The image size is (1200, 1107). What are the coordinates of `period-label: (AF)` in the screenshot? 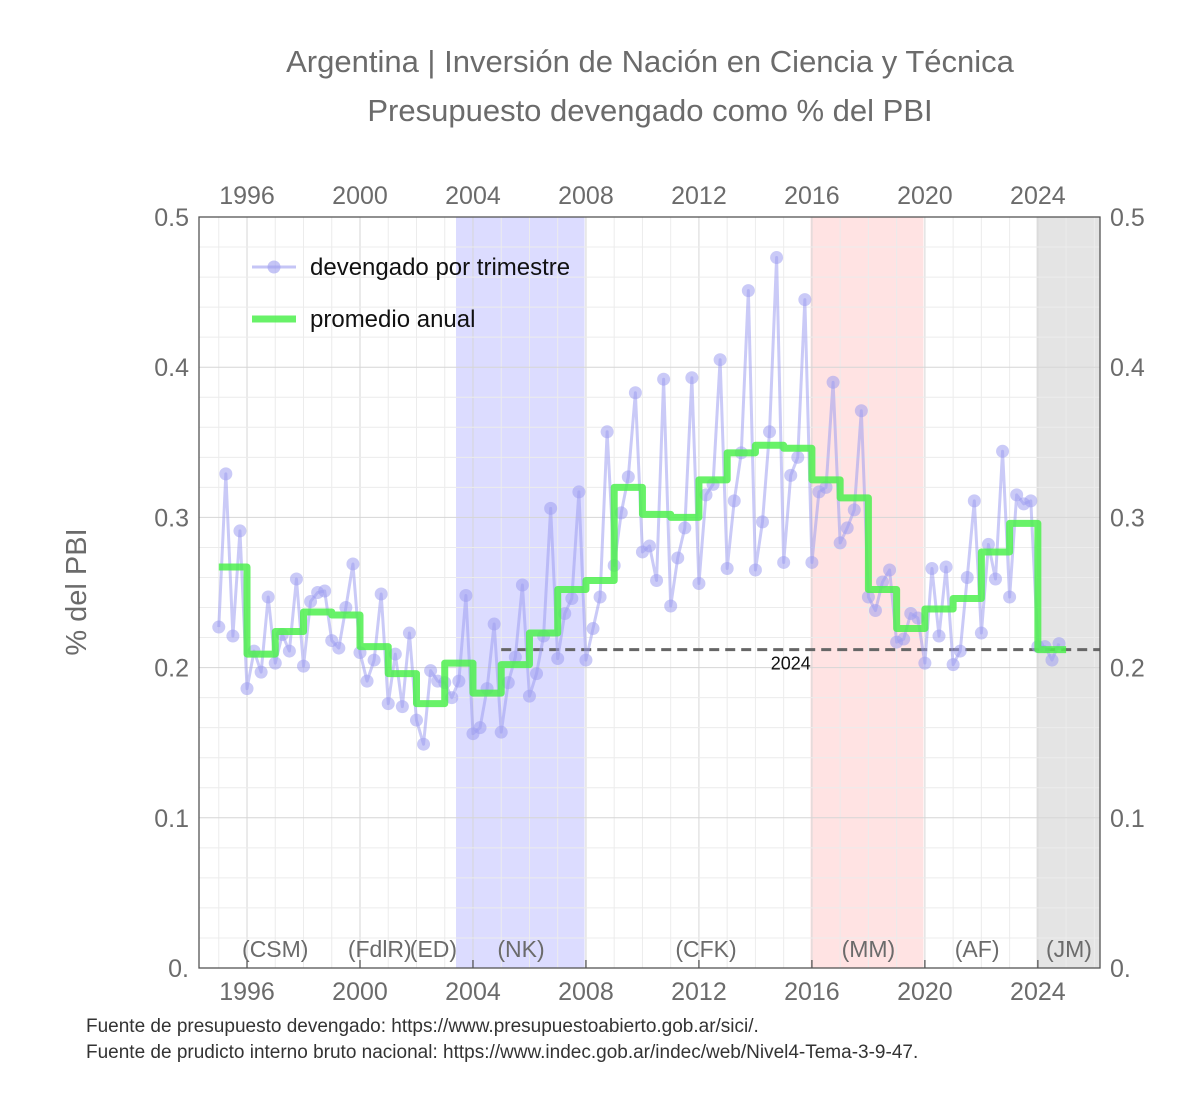 It's located at (977, 949).